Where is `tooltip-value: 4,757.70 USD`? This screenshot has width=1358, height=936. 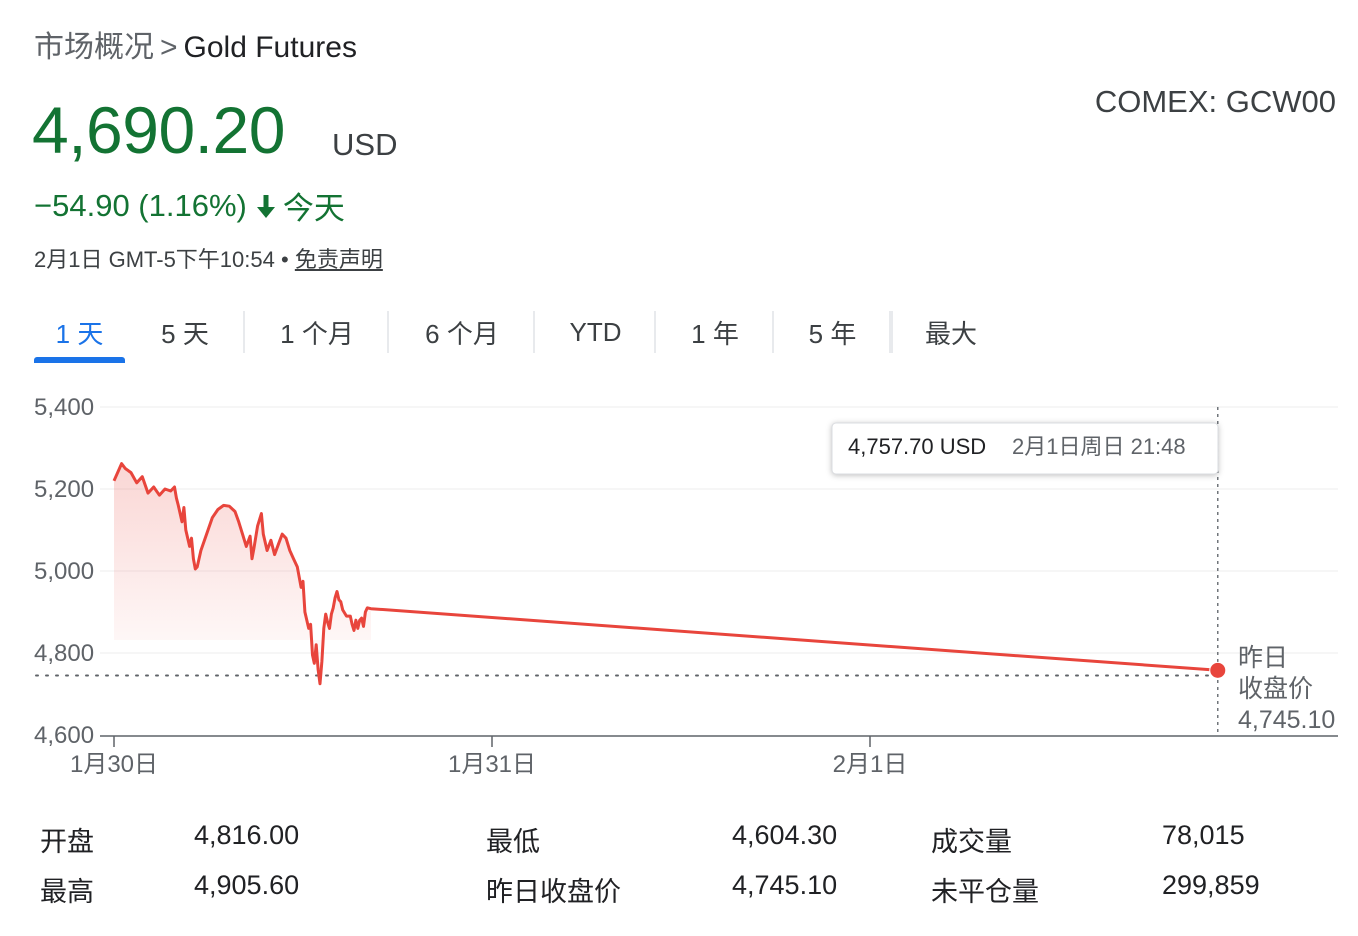 tooltip-value: 4,757.70 USD is located at coordinates (917, 446).